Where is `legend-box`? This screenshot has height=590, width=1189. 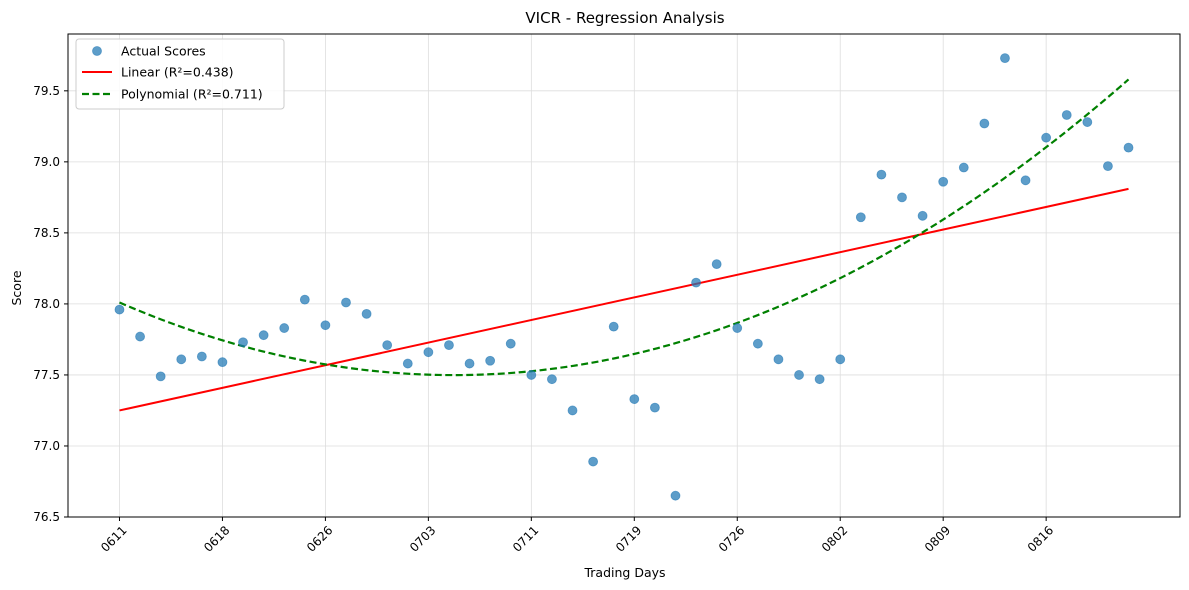
legend-box is located at coordinates (180, 74).